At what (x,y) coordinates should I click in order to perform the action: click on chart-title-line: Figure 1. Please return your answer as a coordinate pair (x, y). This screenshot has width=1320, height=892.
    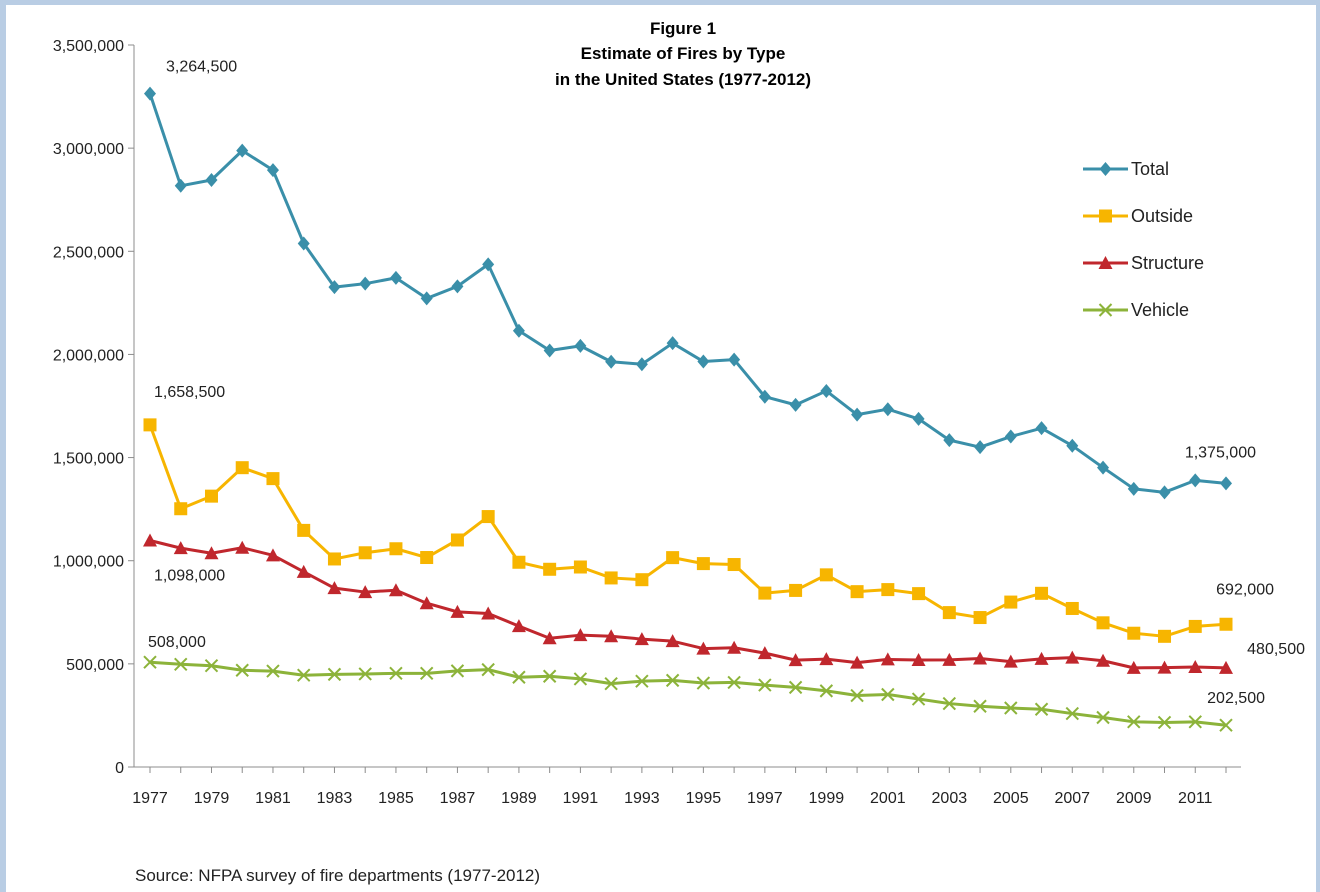
    Looking at the image, I should click on (683, 28).